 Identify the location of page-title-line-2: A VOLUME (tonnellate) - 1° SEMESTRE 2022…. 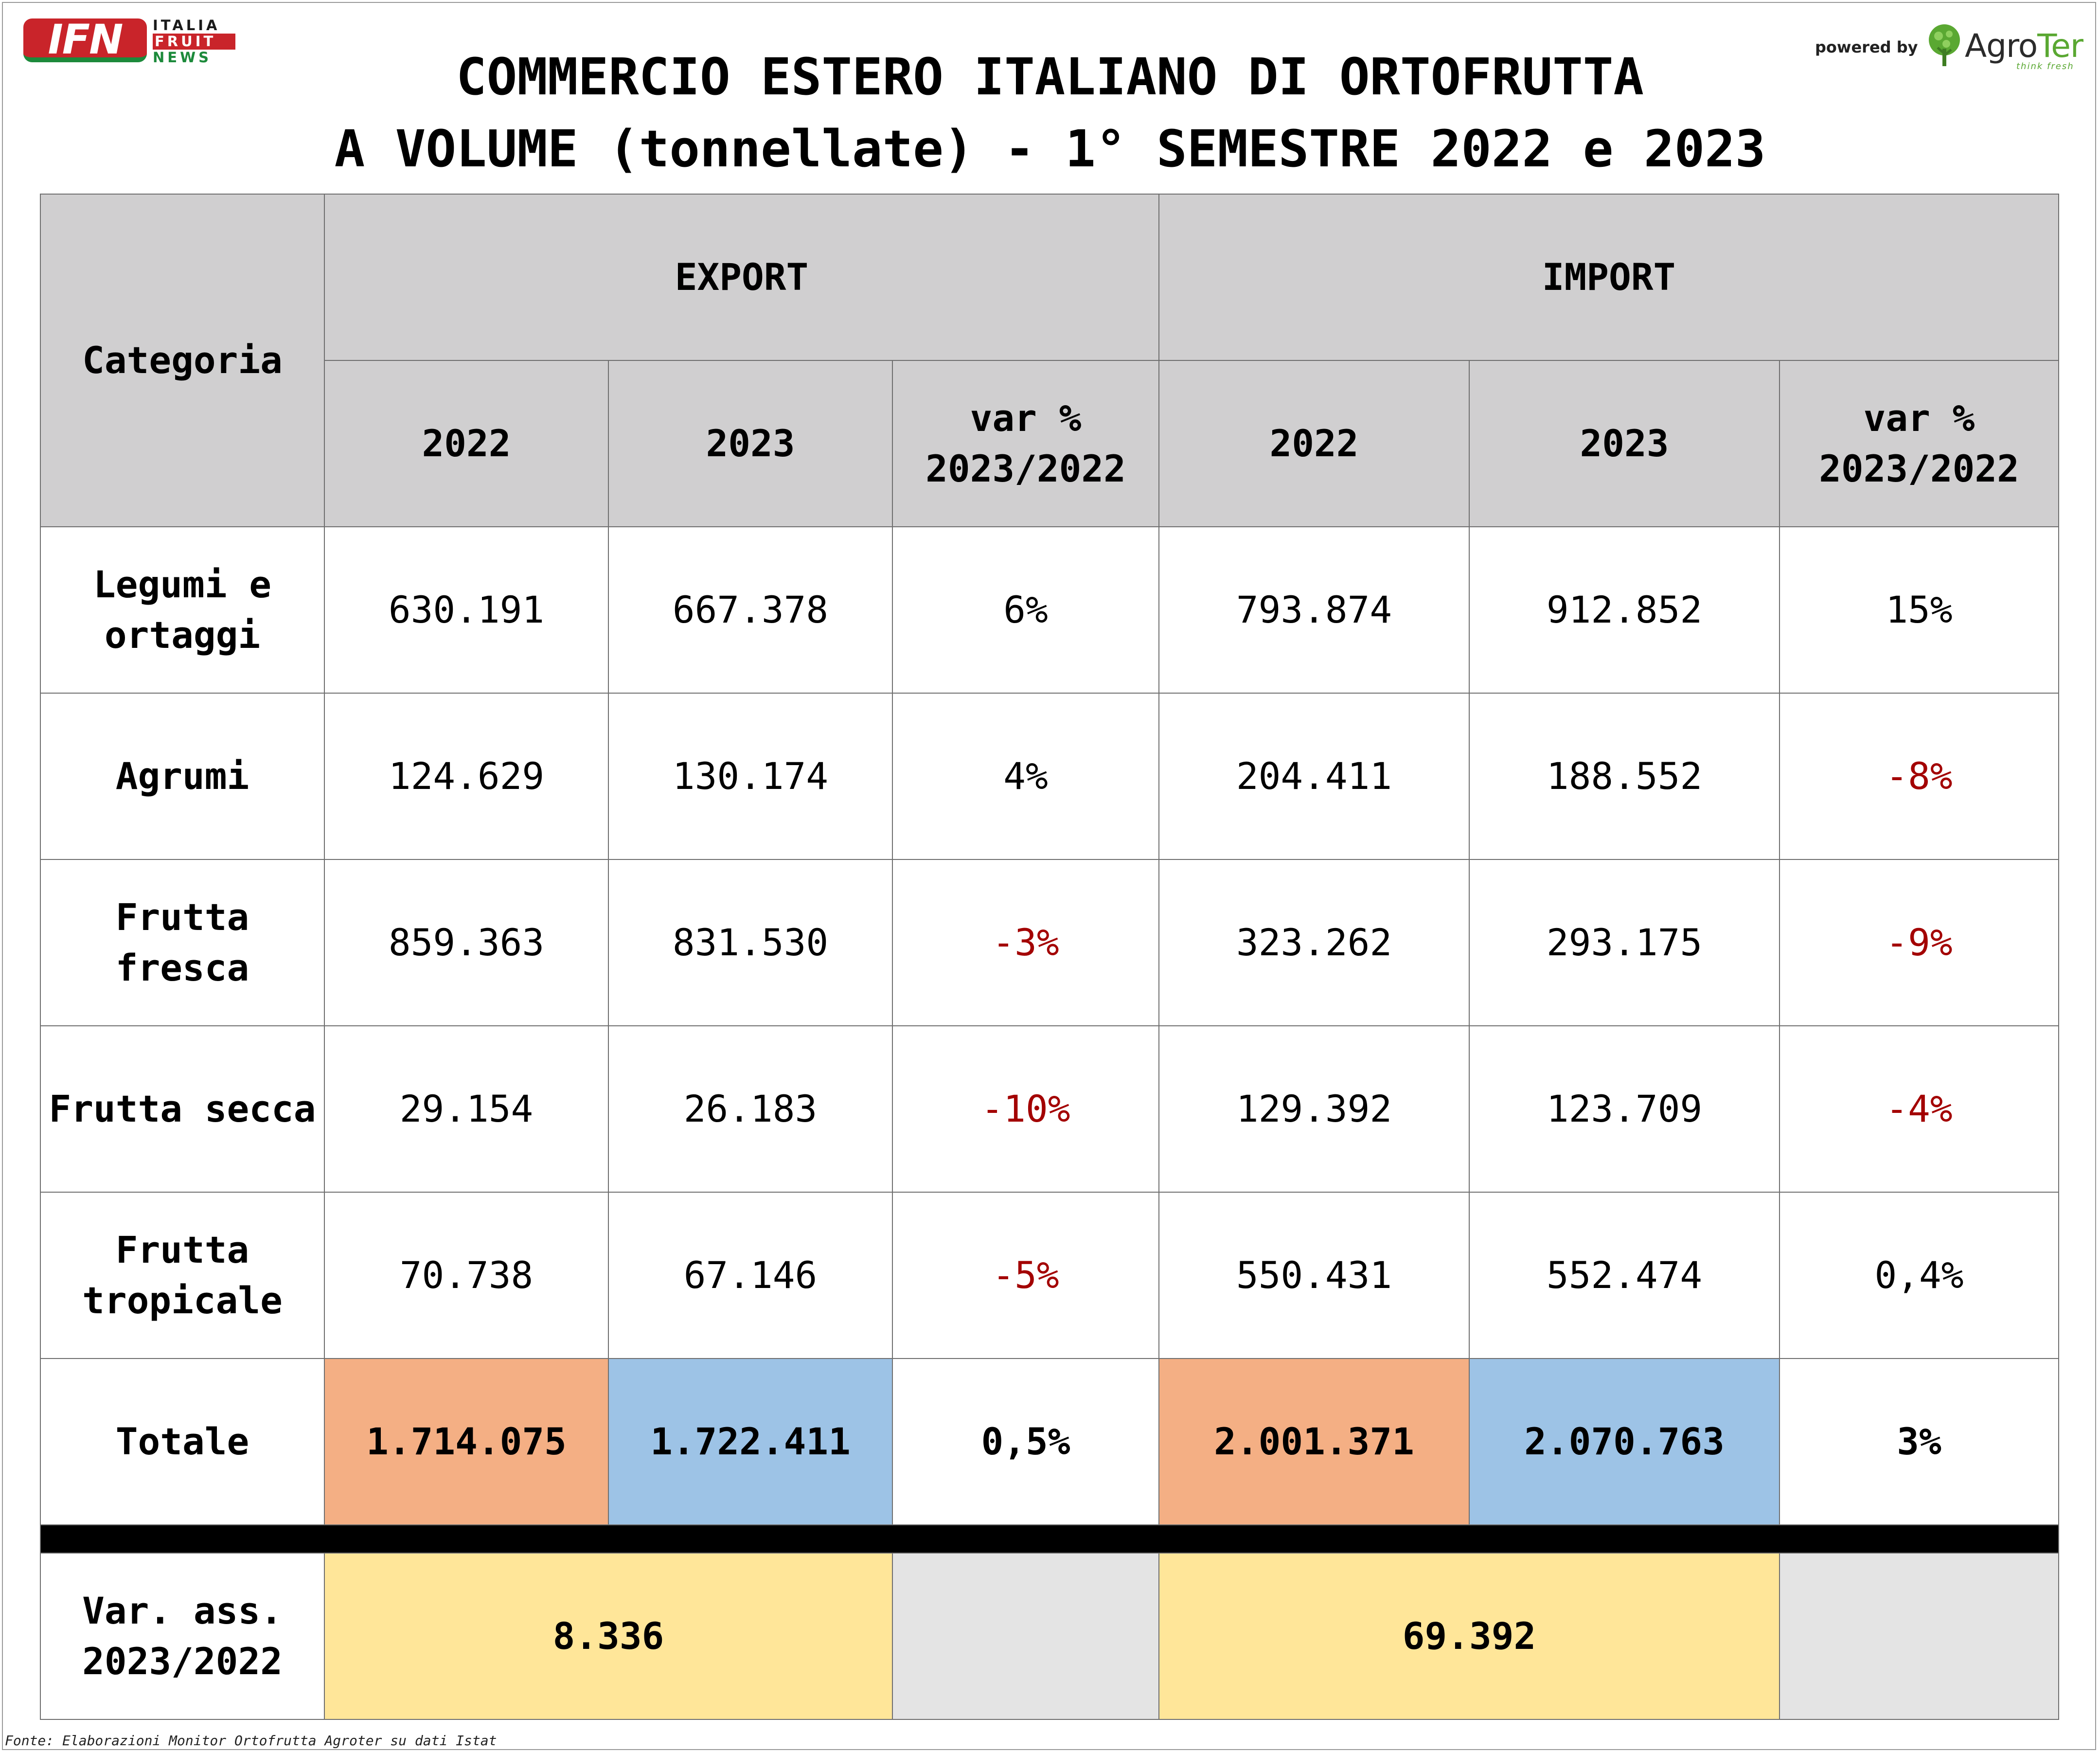
(1050, 149).